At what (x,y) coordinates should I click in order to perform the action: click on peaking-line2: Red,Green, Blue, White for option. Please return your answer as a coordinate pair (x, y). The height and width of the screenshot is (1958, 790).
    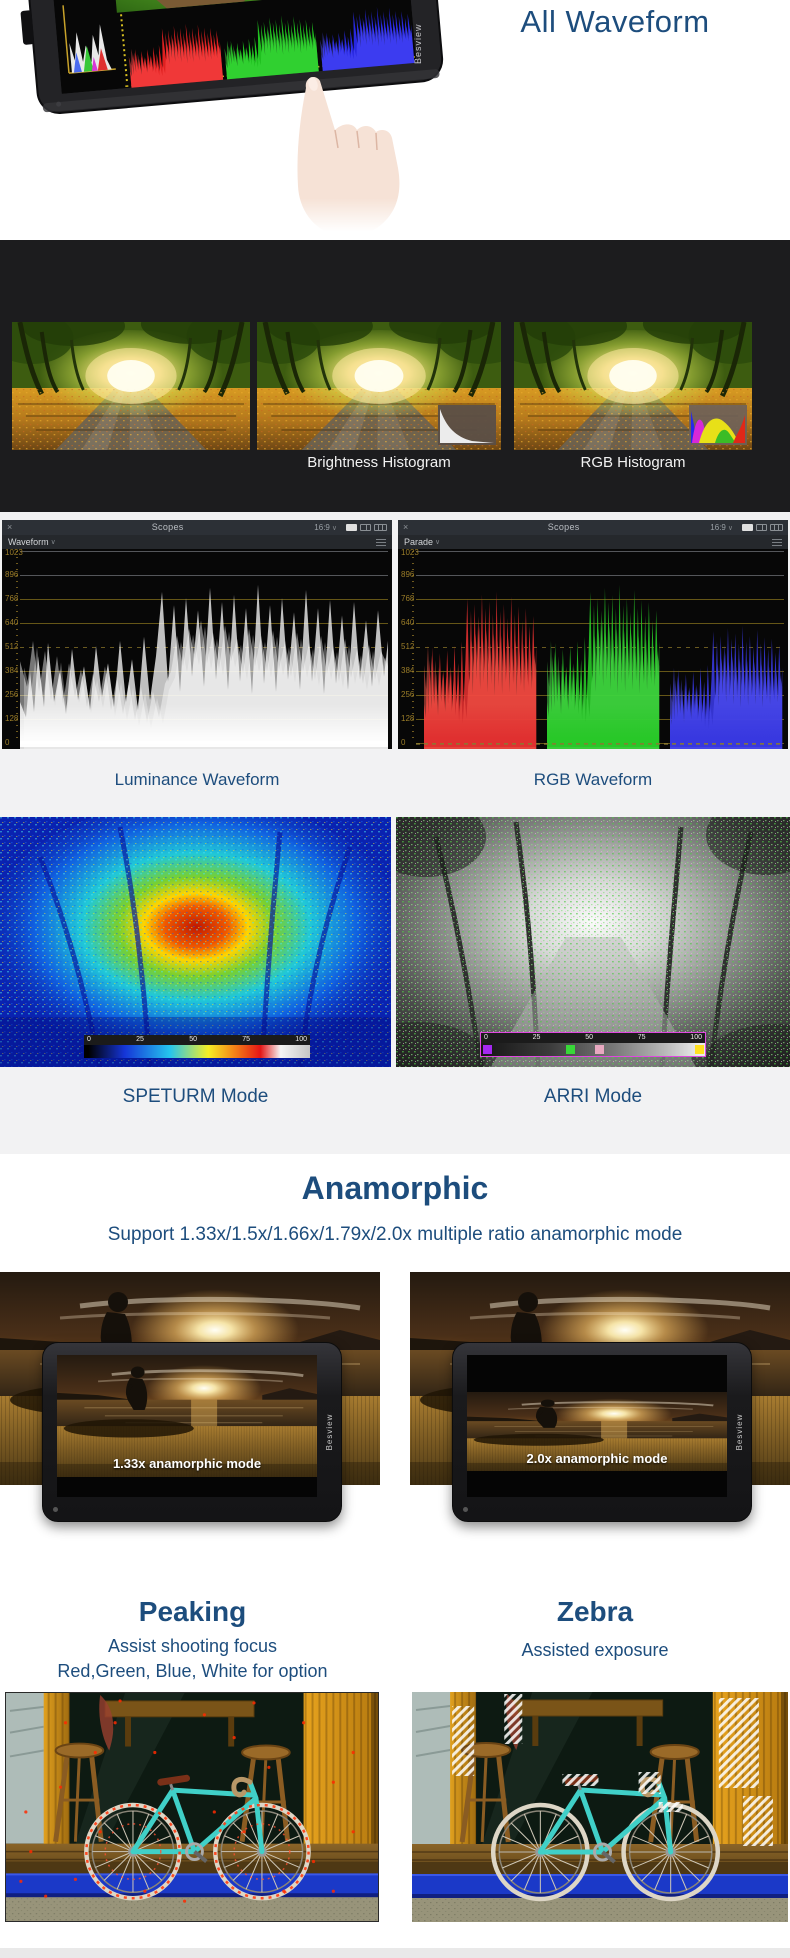
    Looking at the image, I should click on (192, 1671).